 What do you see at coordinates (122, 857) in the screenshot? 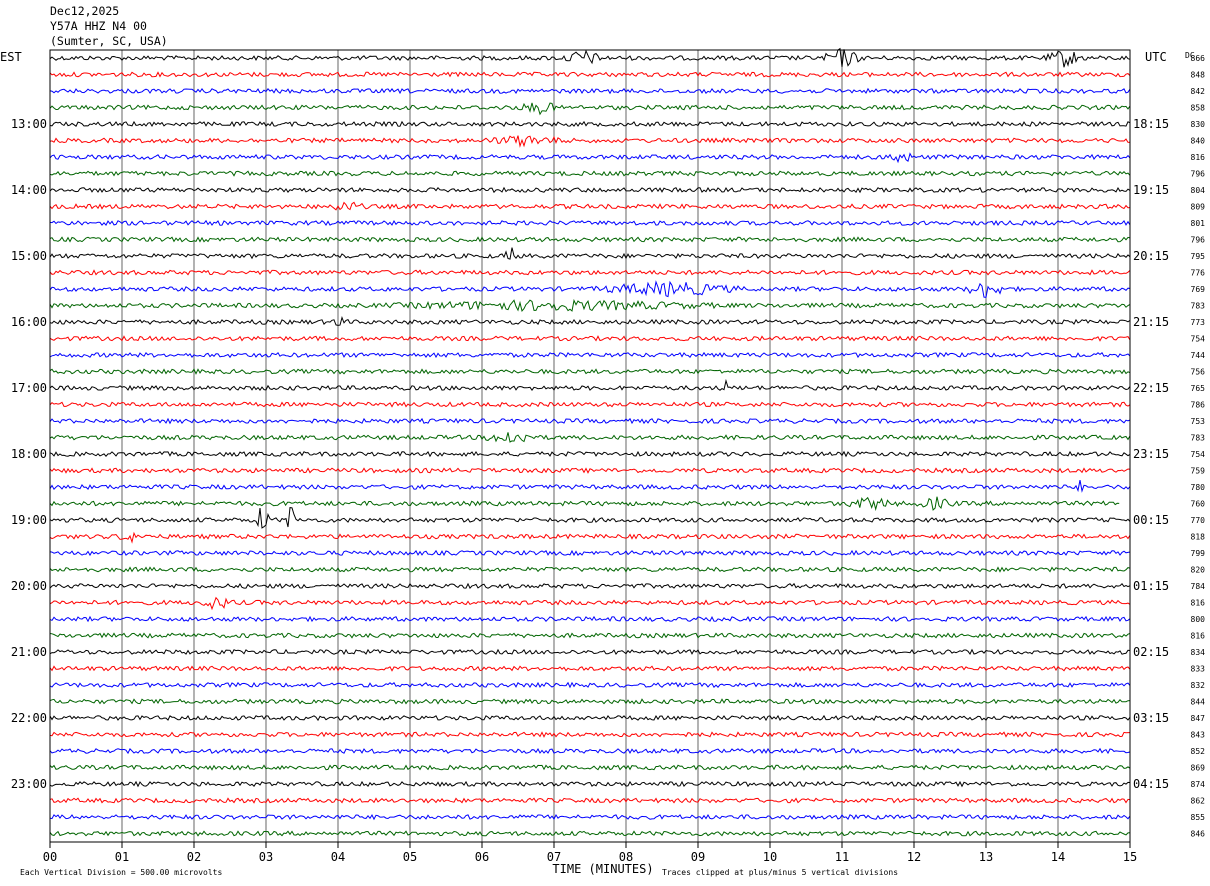
I see `x-tick-label: 01` at bounding box center [122, 857].